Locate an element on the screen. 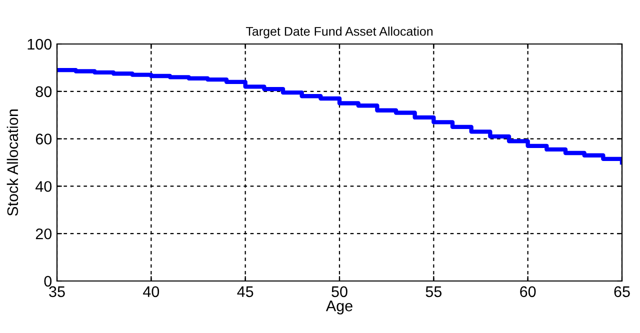 The width and height of the screenshot is (640, 333). x-tick-label: 45 is located at coordinates (245, 292).